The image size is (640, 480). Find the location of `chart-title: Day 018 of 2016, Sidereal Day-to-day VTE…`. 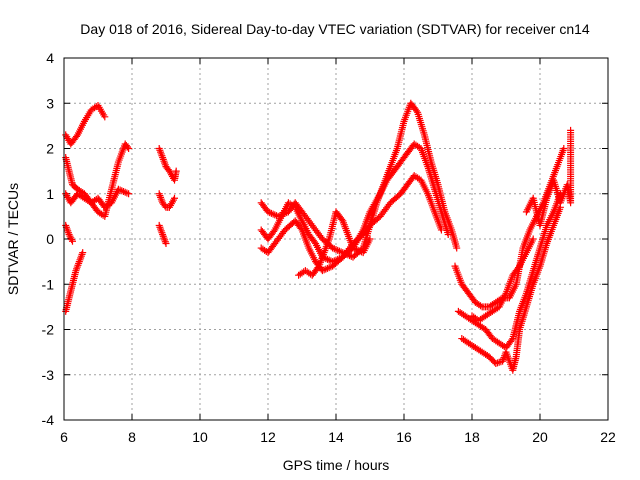

chart-title: Day 018 of 2016, Sidereal Day-to-day VTE… is located at coordinates (335, 29).